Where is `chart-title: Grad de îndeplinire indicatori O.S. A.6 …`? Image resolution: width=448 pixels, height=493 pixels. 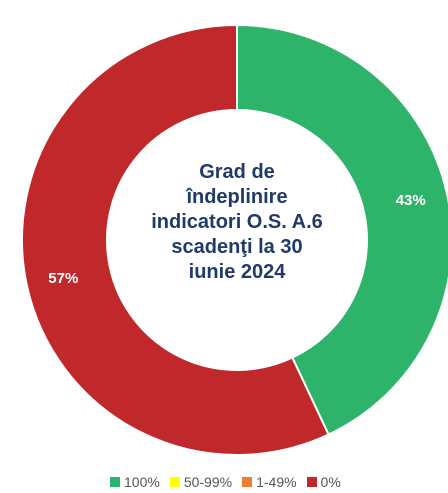
chart-title: Grad de îndeplinire indicatori O.S. A.6 … is located at coordinates (237, 222).